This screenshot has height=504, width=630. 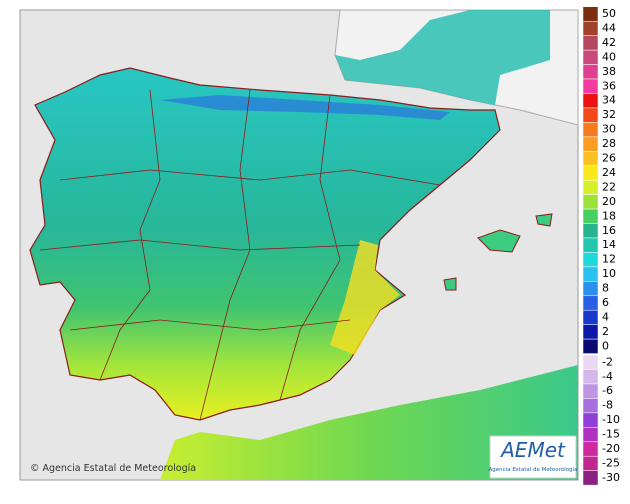 I want to click on legend-label: 32, so click(x=609, y=114).